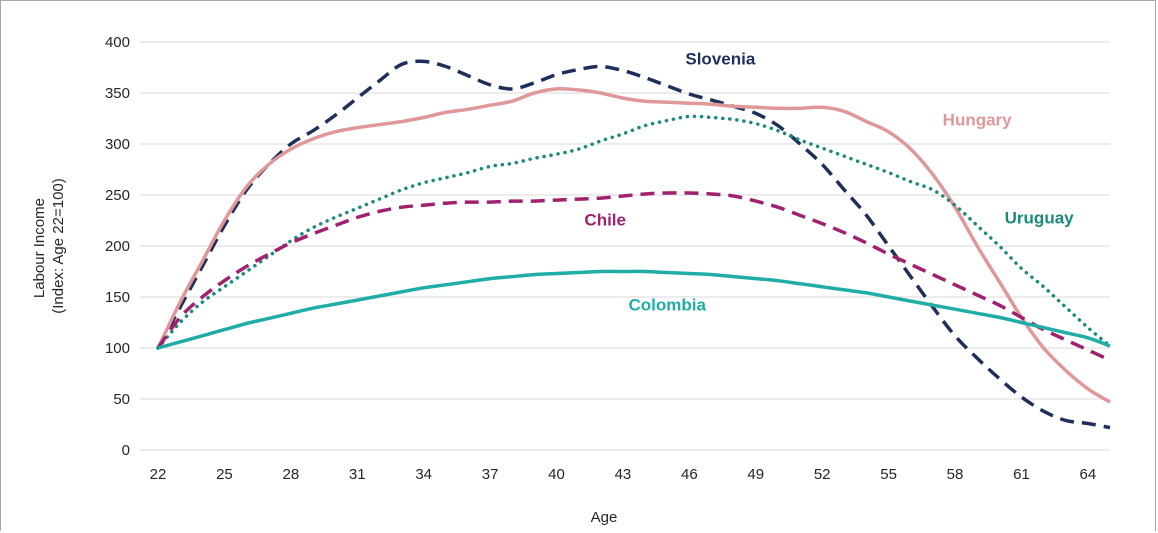 The width and height of the screenshot is (1158, 533). What do you see at coordinates (888, 474) in the screenshot?
I see `x-tick-label: 55` at bounding box center [888, 474].